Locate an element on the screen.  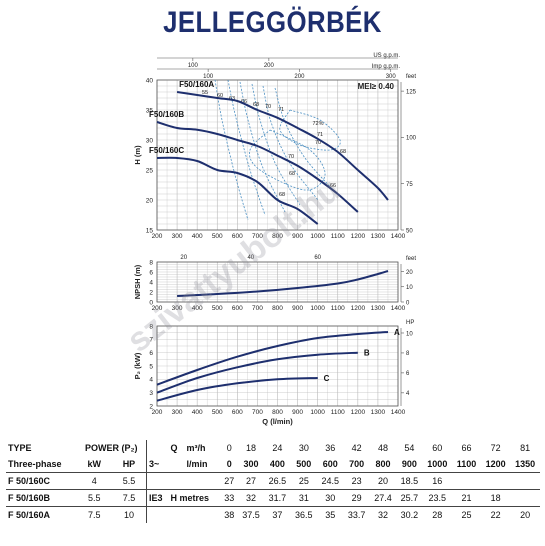
secondary-tick-label: 10 is located at coordinates (409, 288).